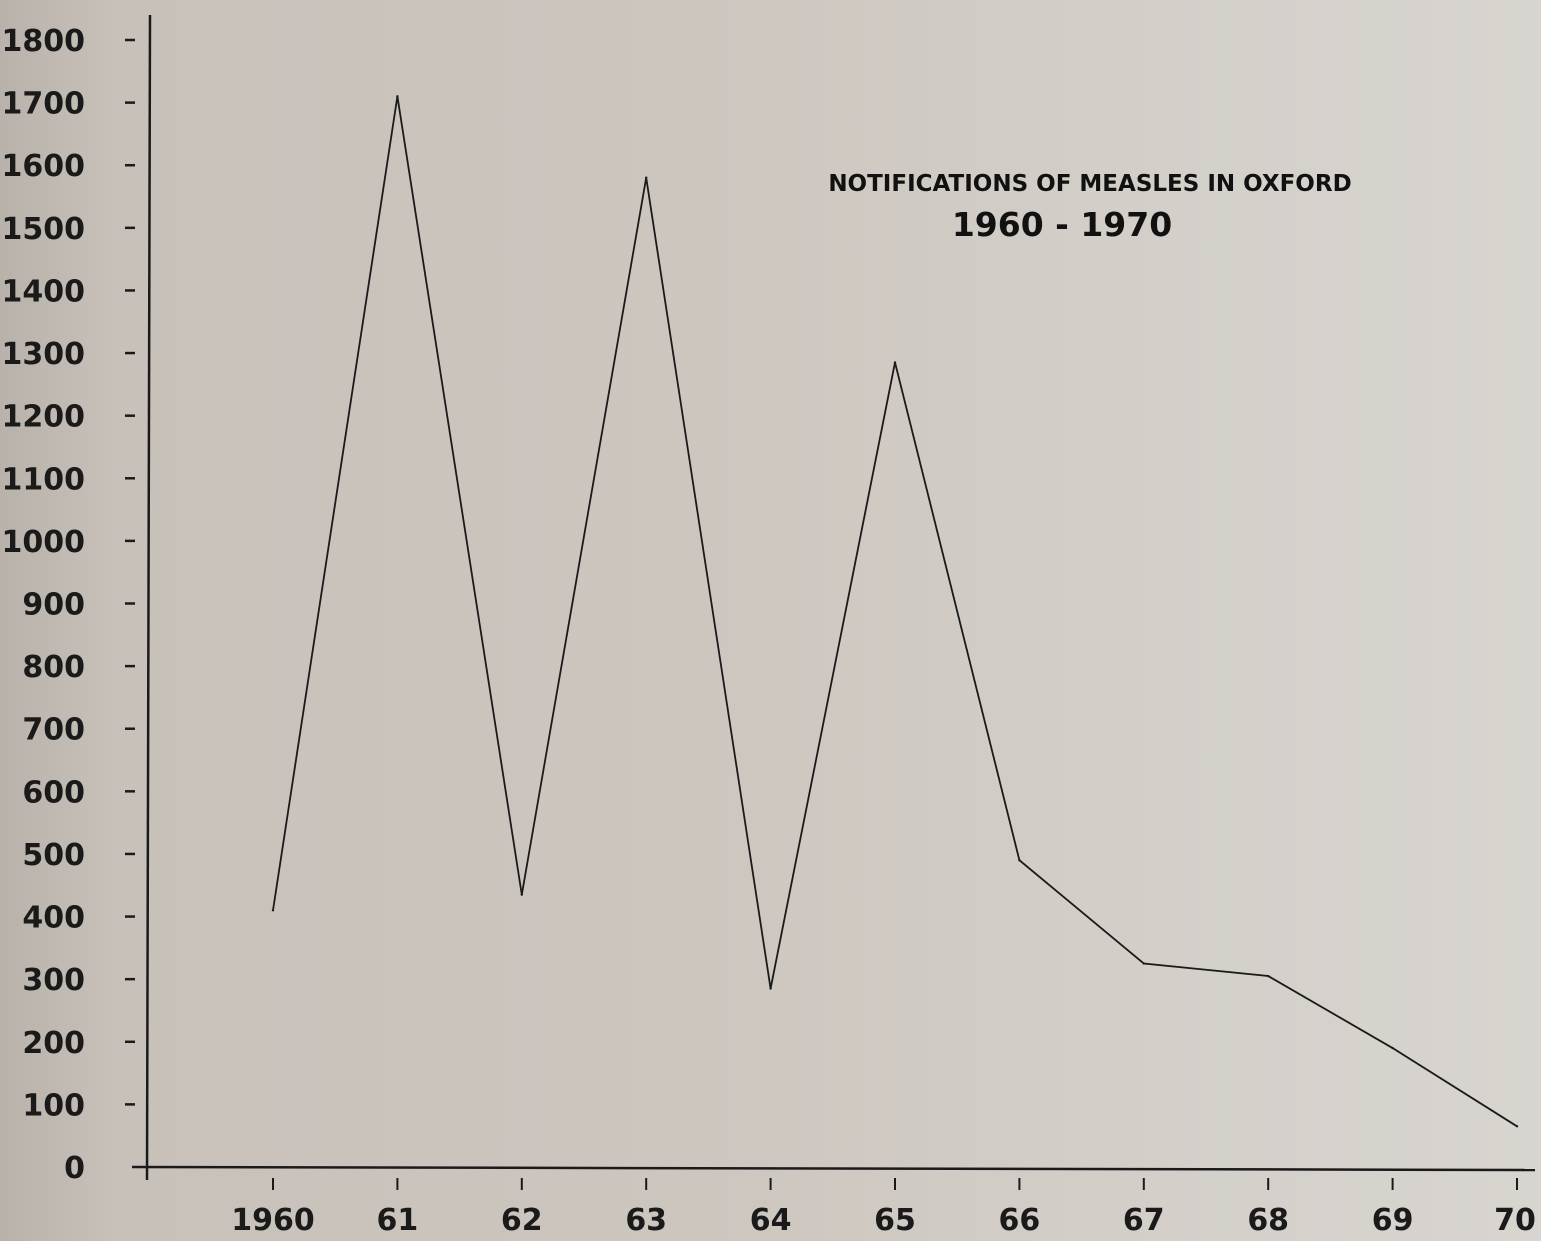 The width and height of the screenshot is (1541, 1241). Describe the element at coordinates (53, 1043) in the screenshot. I see `y-tick-label: 200` at that location.